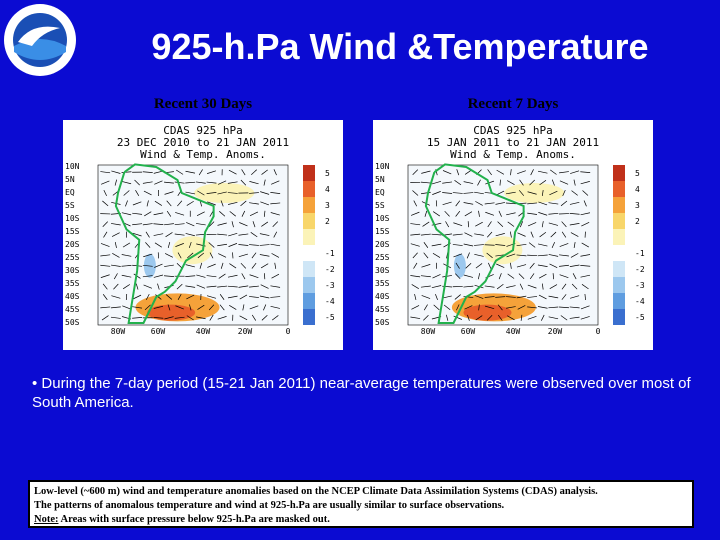  Describe the element at coordinates (640, 253) in the screenshot. I see `colorbar-label: -1` at that location.